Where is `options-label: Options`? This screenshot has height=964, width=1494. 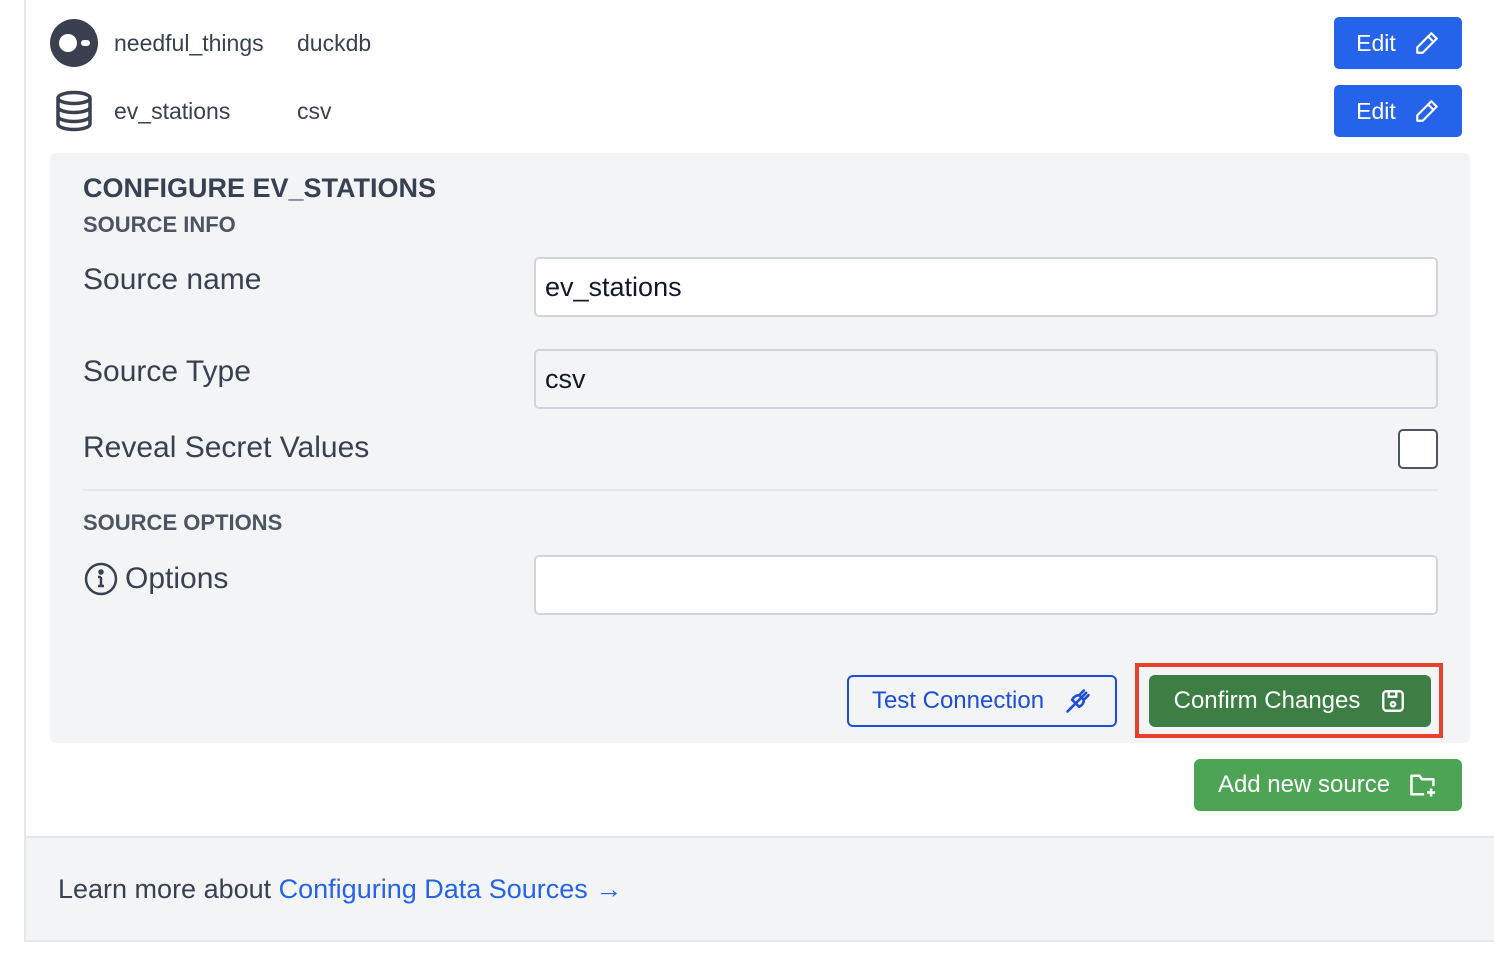 options-label: Options is located at coordinates (177, 578).